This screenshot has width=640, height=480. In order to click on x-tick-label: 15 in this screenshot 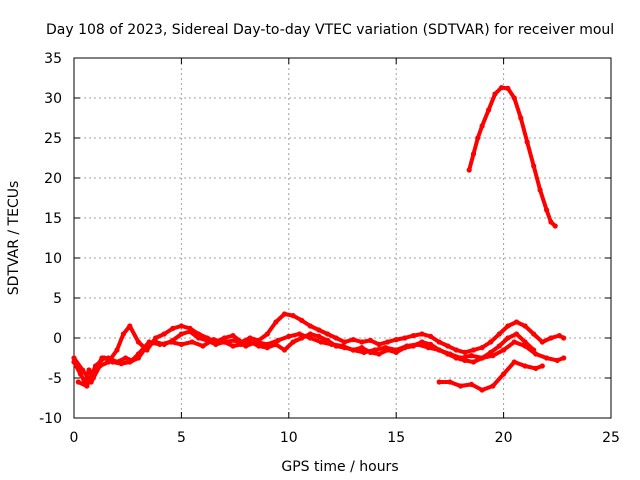, I will do `click(396, 438)`.